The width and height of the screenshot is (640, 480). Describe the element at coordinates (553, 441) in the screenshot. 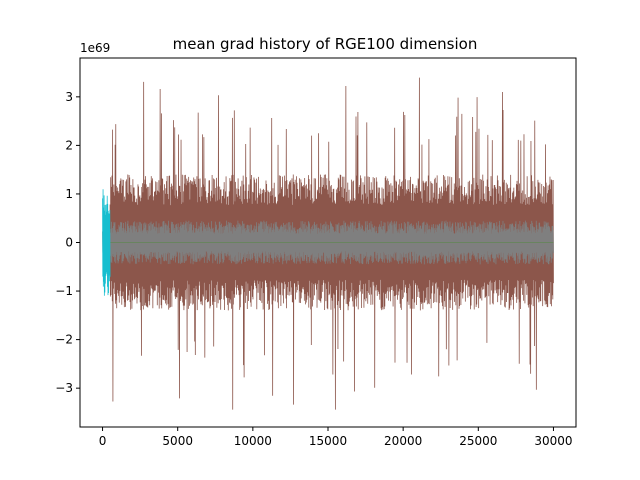

I see `x-tick-label: 30000` at that location.